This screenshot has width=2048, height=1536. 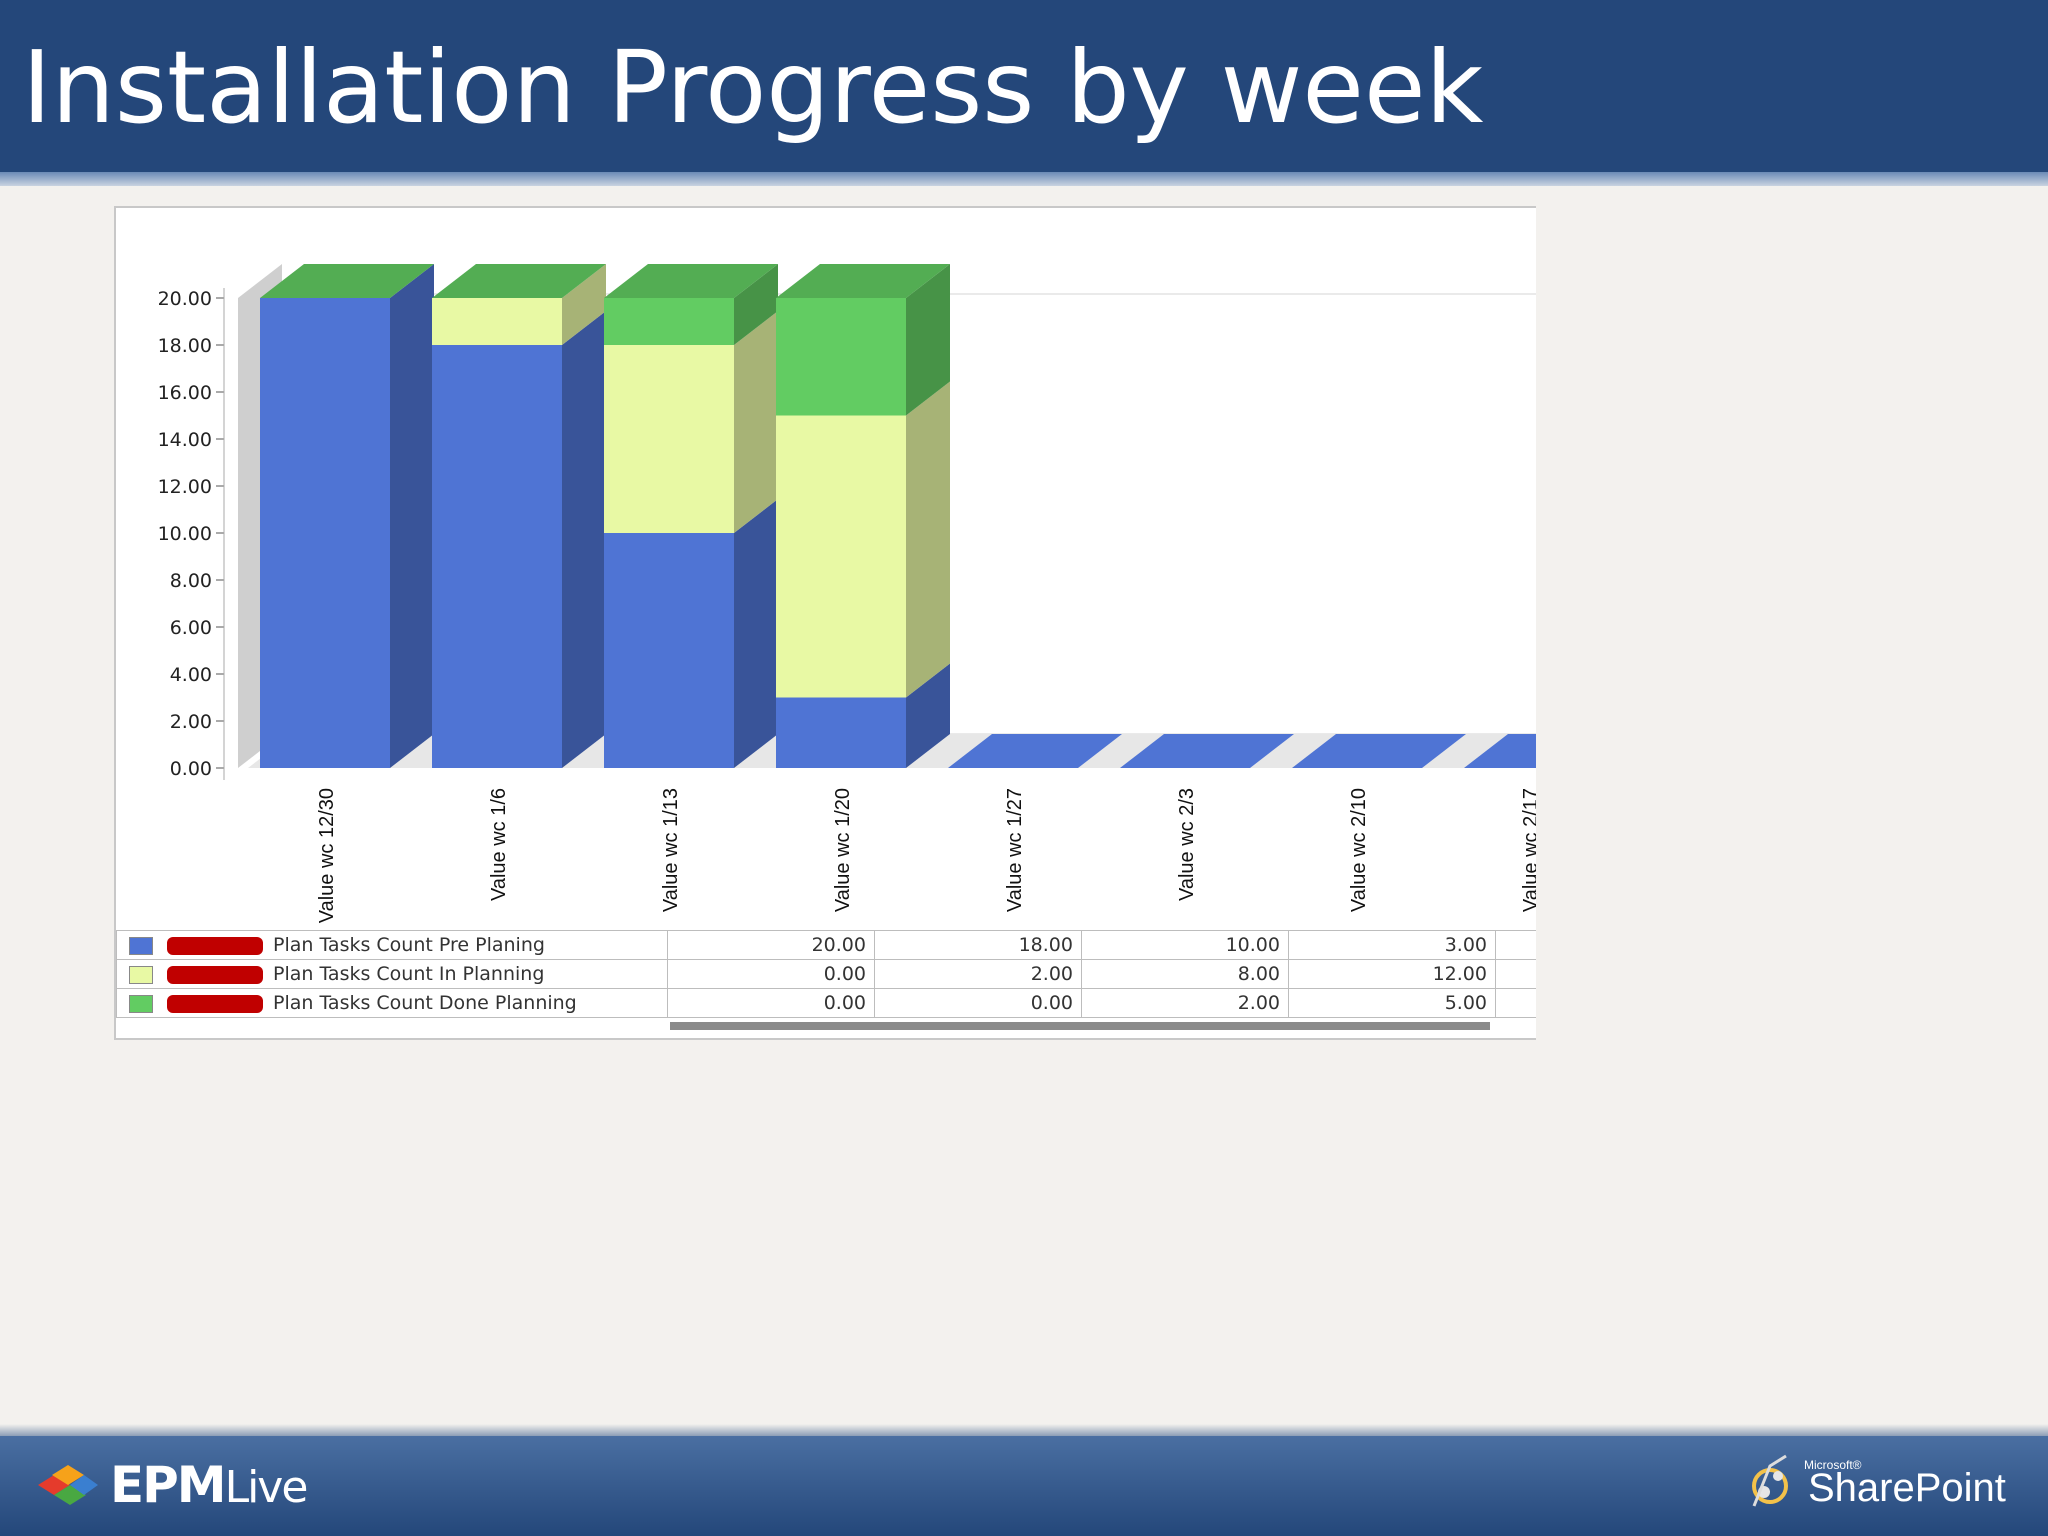 What do you see at coordinates (1833, 1465) in the screenshot?
I see `sharepoint-microsoft-text: Microsoft®` at bounding box center [1833, 1465].